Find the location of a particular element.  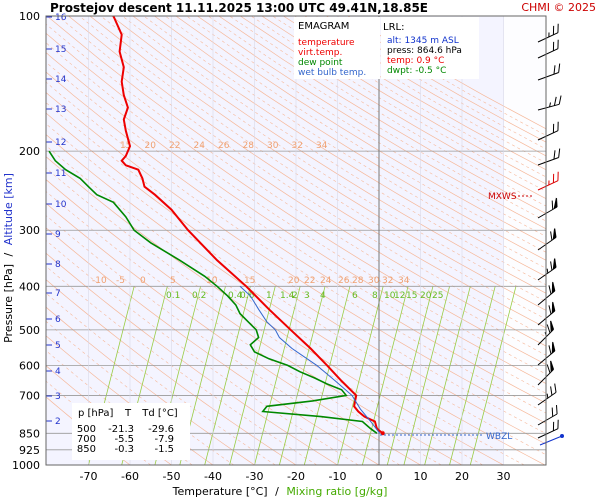

adiabat-label: 5 is located at coordinates (173, 281).